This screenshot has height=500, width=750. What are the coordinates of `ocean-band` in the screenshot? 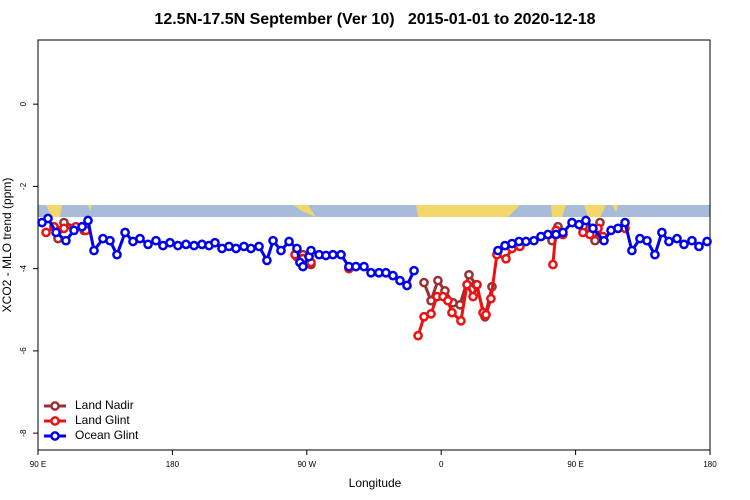 It's located at (374, 211).